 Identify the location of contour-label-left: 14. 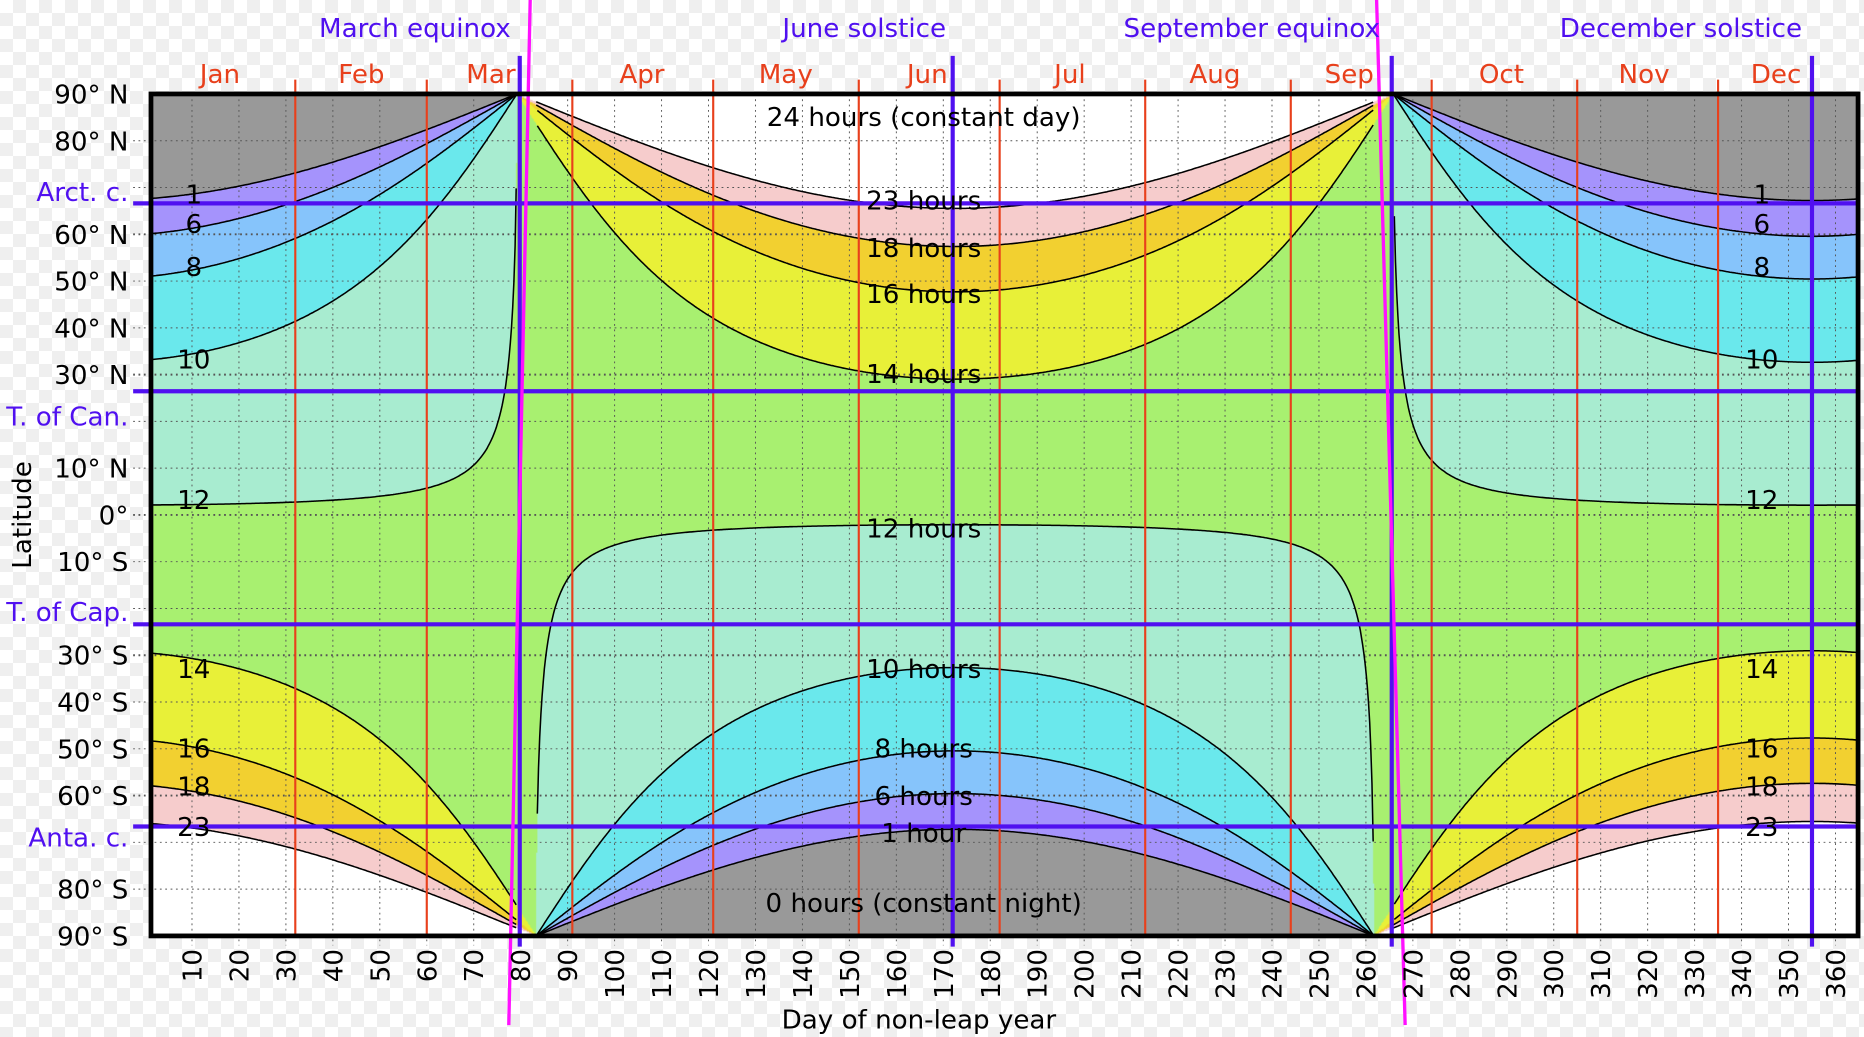
(193, 670).